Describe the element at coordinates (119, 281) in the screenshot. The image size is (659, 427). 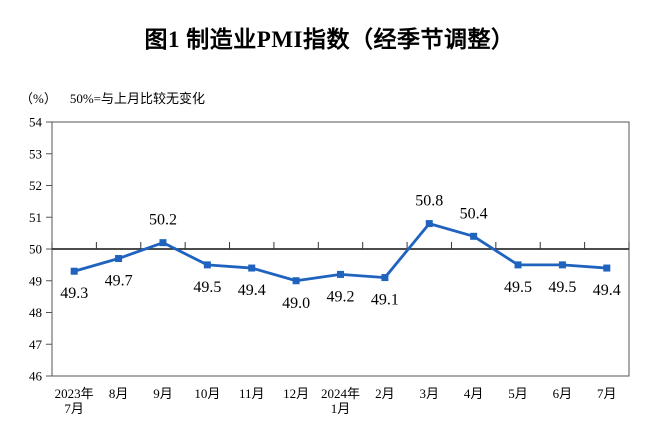
I see `data-point-label: 49.7` at that location.